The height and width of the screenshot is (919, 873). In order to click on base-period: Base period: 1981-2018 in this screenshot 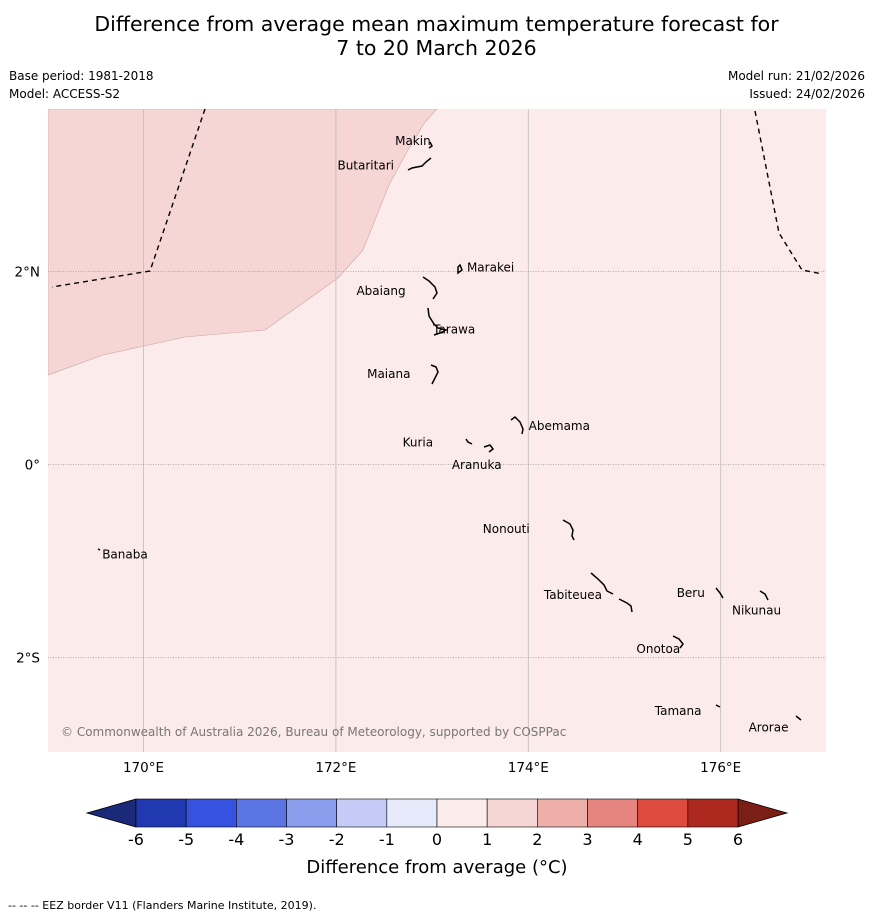, I will do `click(81, 76)`.